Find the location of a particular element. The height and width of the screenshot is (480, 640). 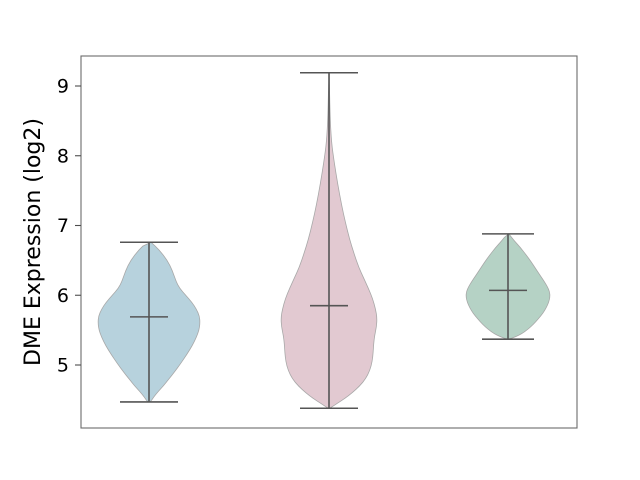

y-tick-label: 5 is located at coordinates (63, 366).